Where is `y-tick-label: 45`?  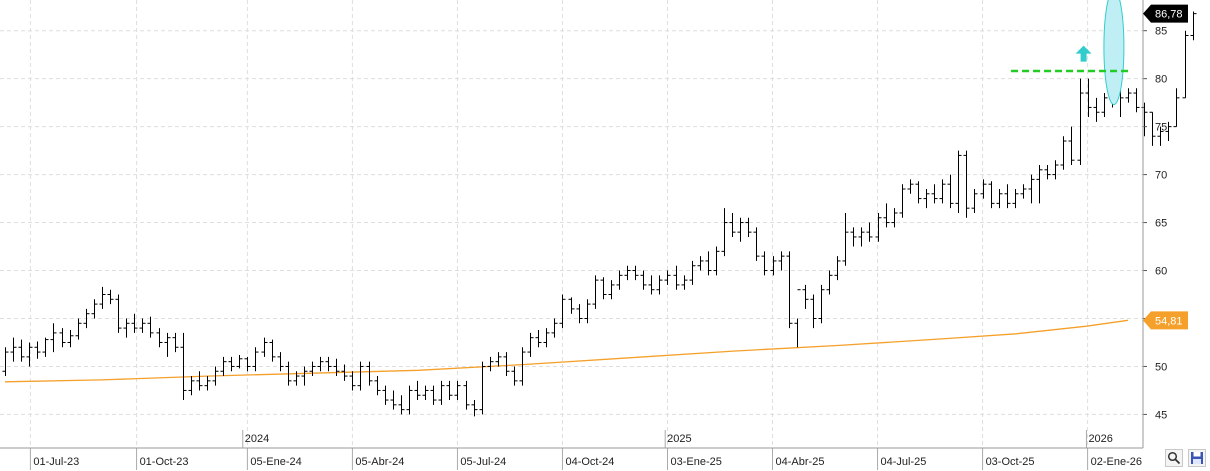 y-tick-label: 45 is located at coordinates (1161, 415).